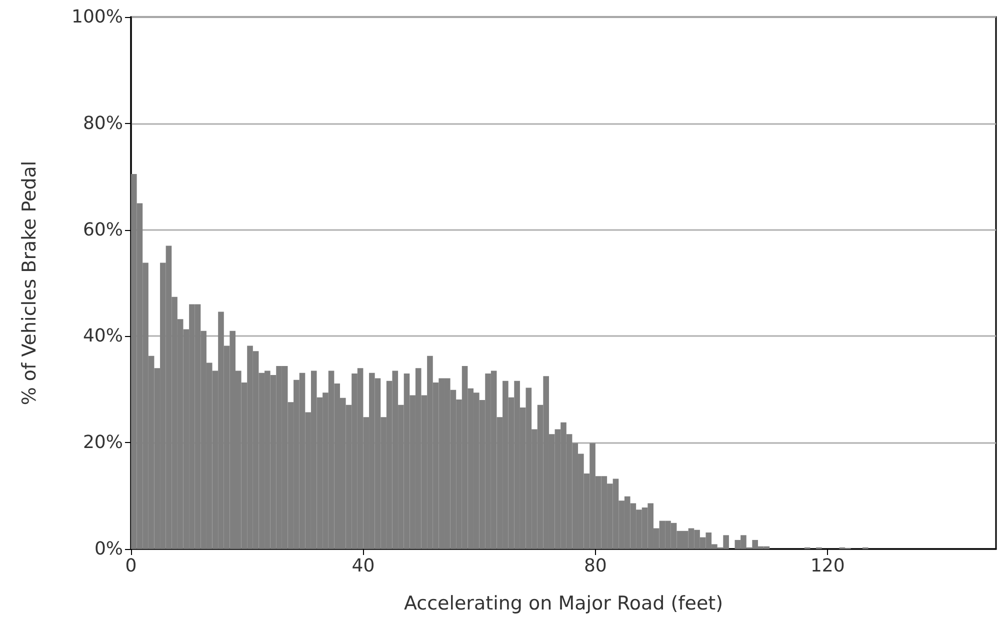 This screenshot has width=999, height=636. I want to click on y-tick-label: 60%, so click(102, 229).